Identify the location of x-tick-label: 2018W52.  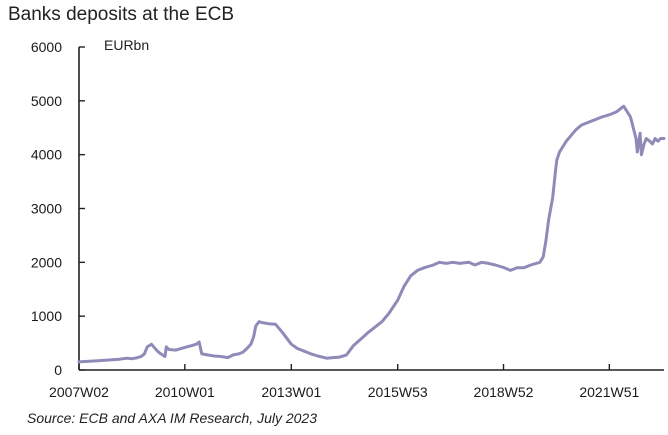
(504, 392).